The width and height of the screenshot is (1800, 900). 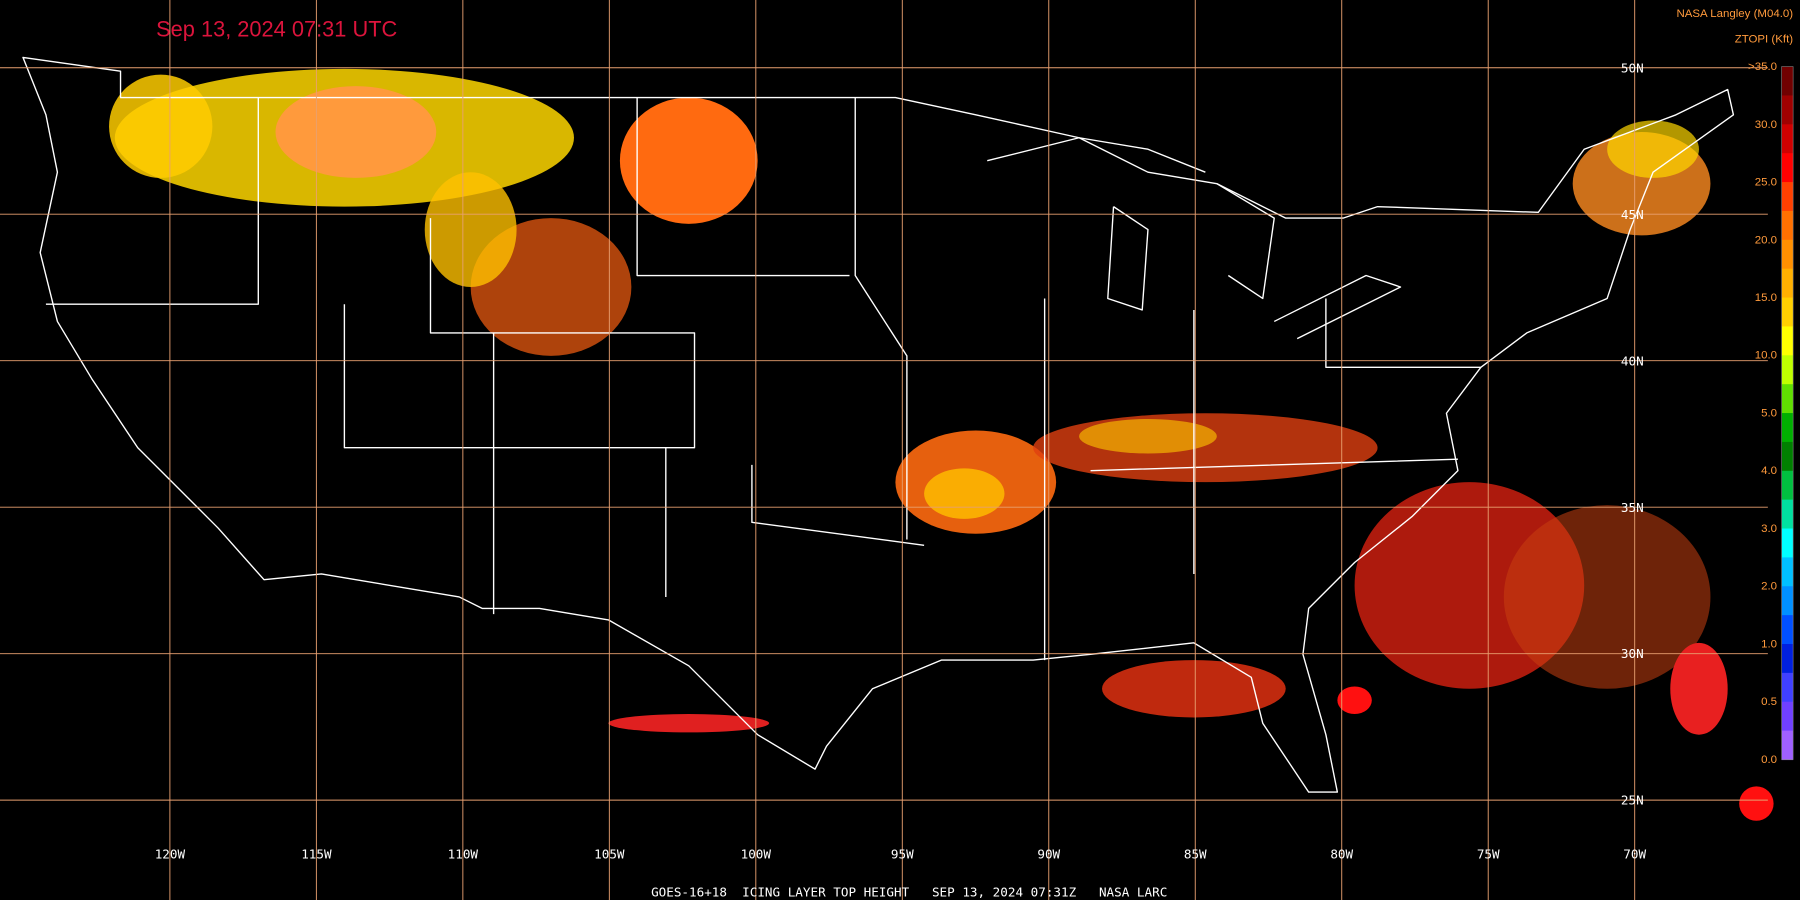 I want to click on colorbar-label: 1.0, so click(x=1769, y=644).